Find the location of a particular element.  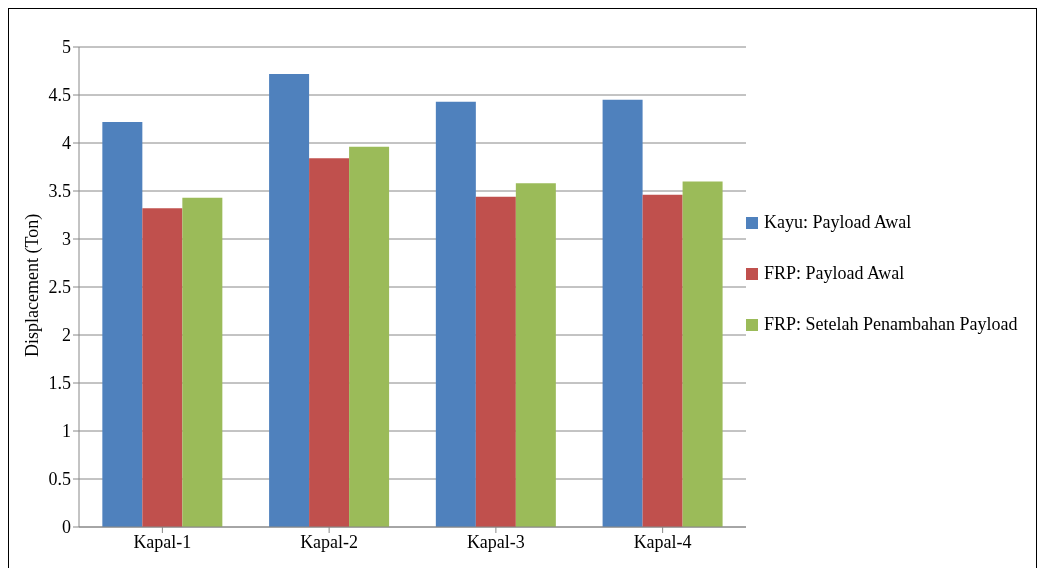

x-tick-label: Kapal-3 is located at coordinates (495, 541).